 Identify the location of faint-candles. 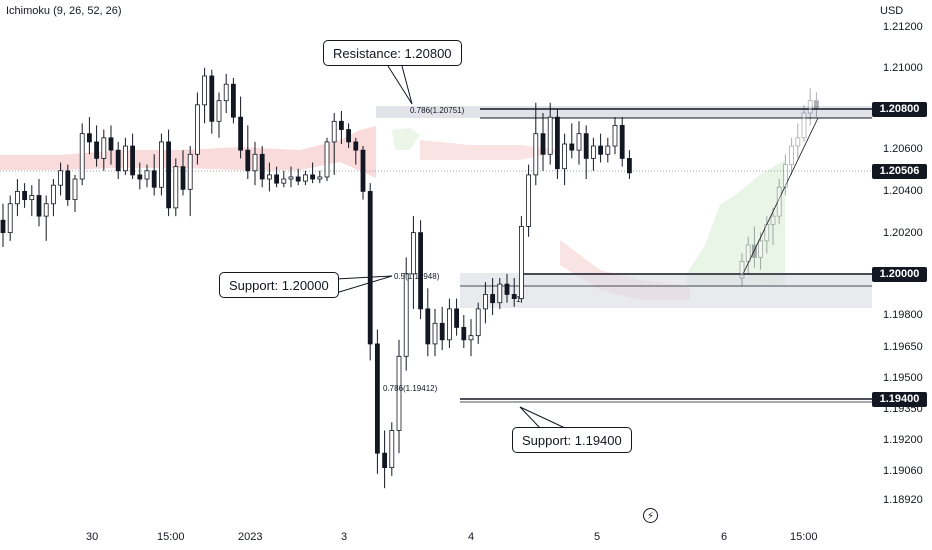
(779, 187).